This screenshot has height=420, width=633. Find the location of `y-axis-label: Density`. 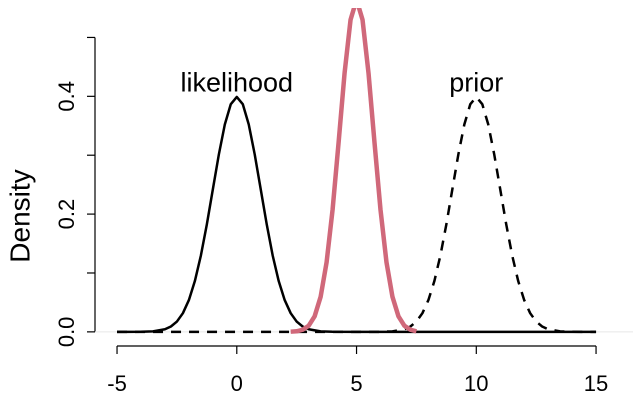

y-axis-label: Density is located at coordinates (19, 215).